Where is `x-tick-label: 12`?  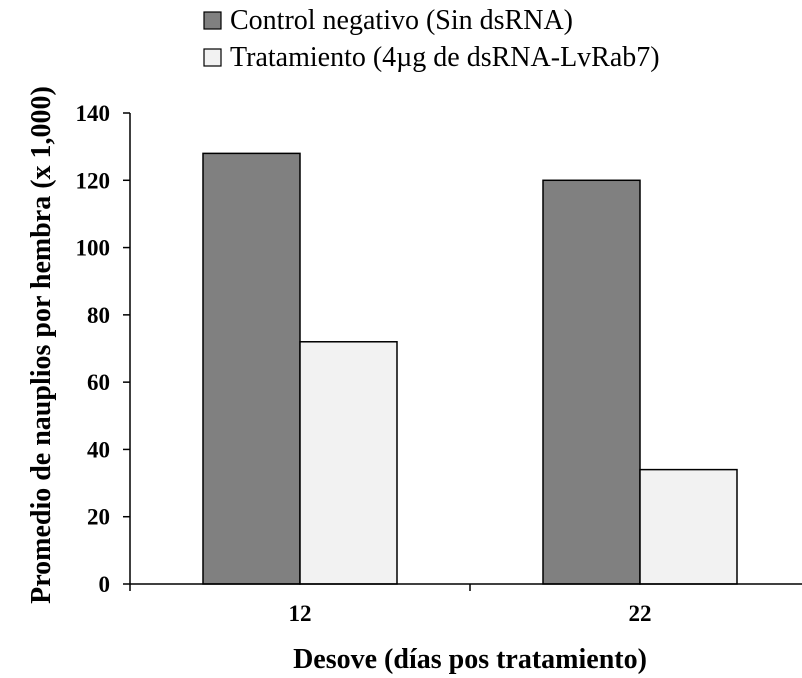
x-tick-label: 12 is located at coordinates (300, 613).